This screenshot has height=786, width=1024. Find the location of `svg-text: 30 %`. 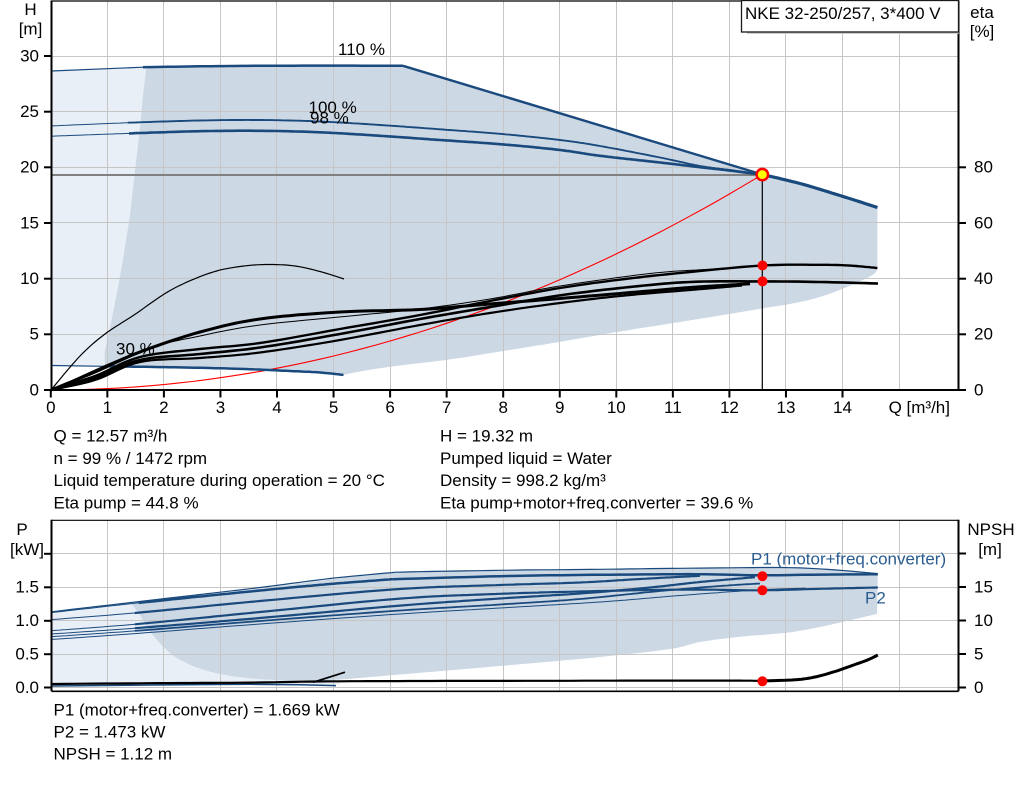

svg-text: 30 % is located at coordinates (135, 349).